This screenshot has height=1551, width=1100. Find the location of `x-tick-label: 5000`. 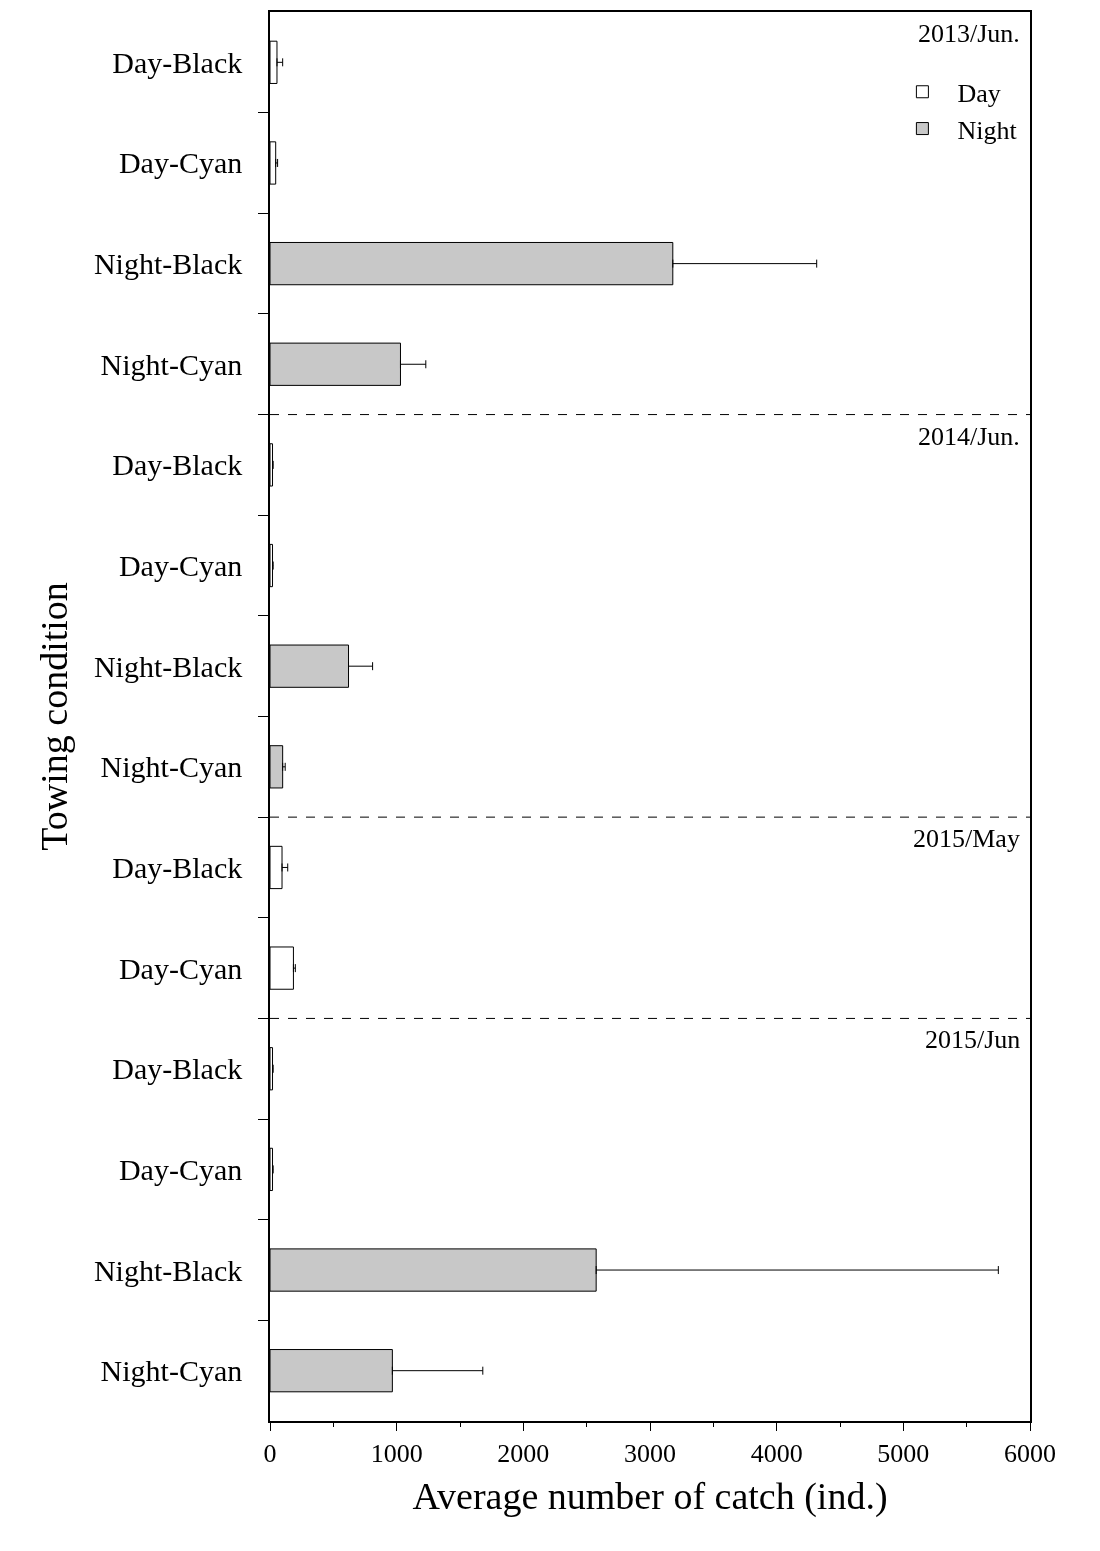

x-tick-label: 5000 is located at coordinates (903, 1453).